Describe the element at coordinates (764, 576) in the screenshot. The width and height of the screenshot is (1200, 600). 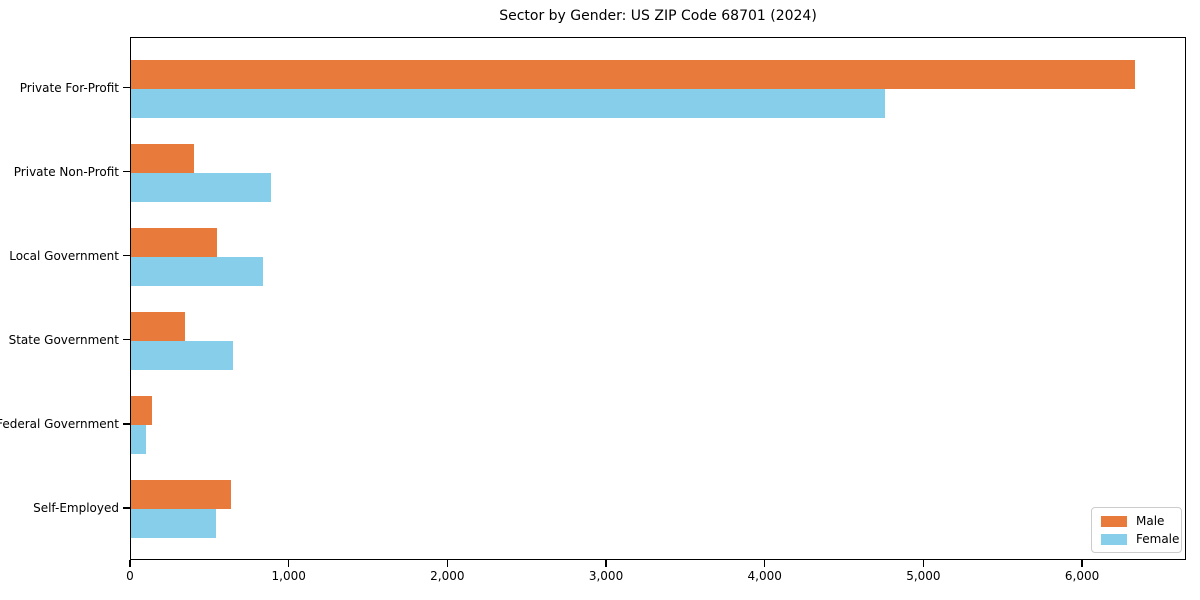
I see `x-tick-label: 4,000` at that location.